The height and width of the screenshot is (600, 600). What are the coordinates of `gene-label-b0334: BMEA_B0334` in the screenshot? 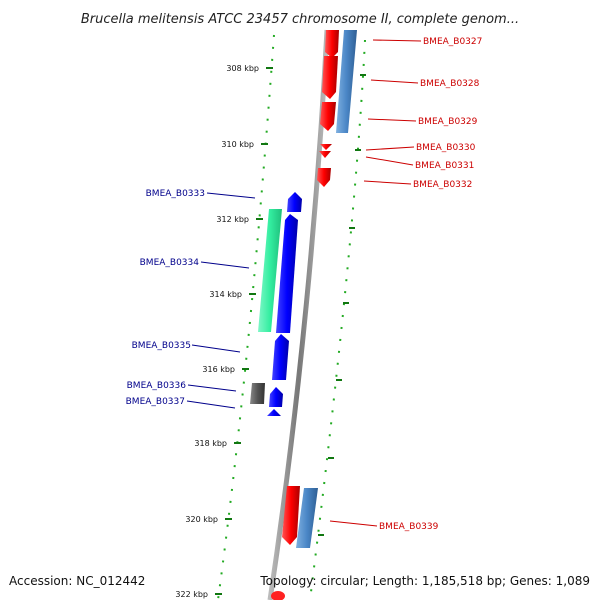 It's located at (170, 263).